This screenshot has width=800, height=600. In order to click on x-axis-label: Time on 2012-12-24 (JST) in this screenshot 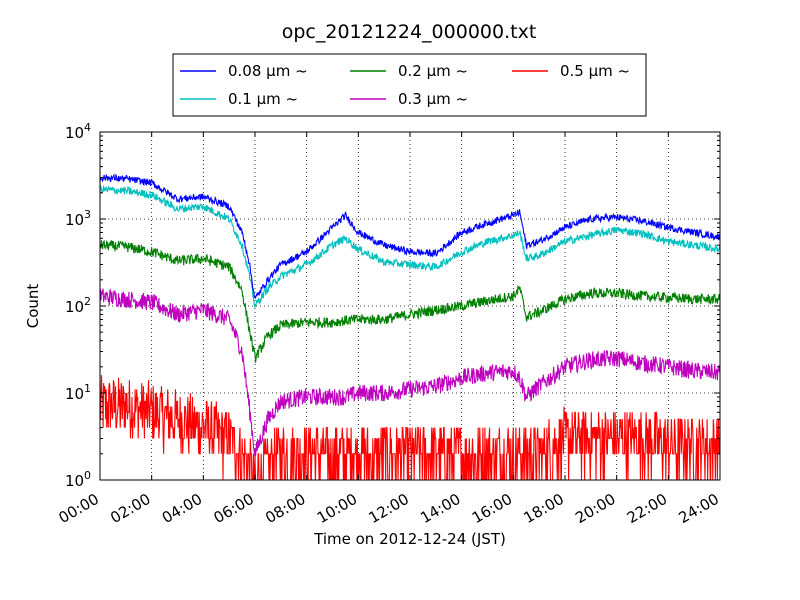, I will do `click(409, 539)`.